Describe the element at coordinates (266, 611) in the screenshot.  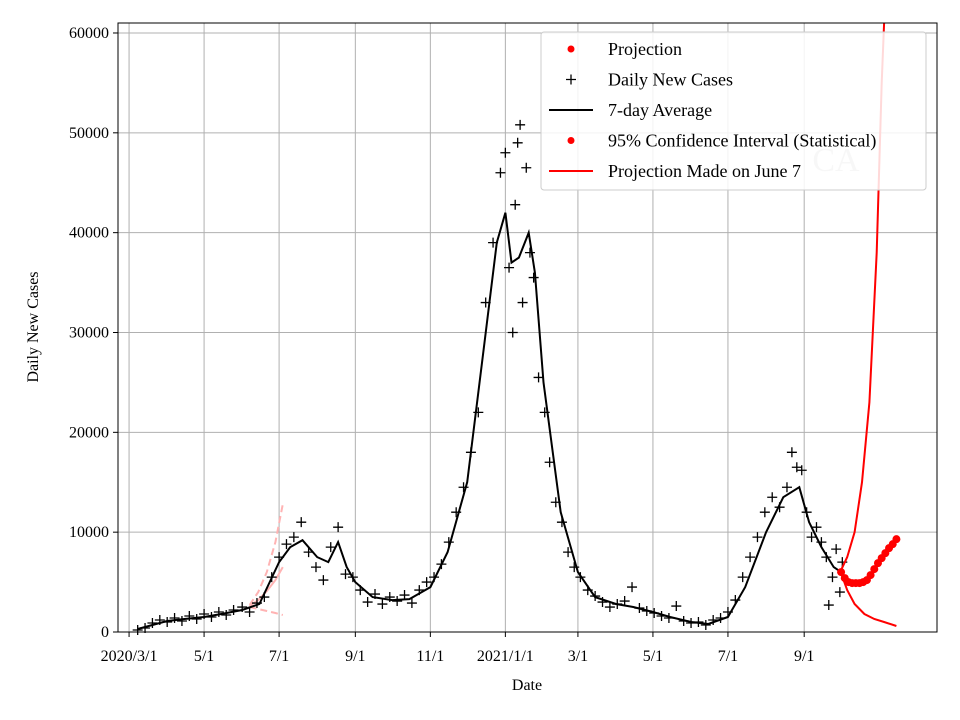
I see `old-projection-lower-bound` at that location.